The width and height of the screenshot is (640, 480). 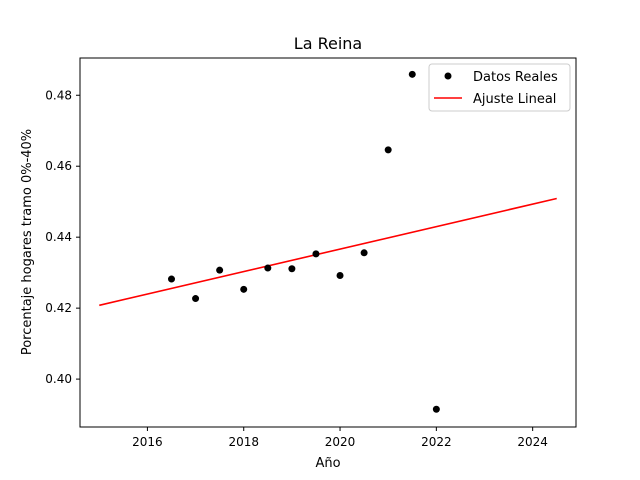 What do you see at coordinates (340, 442) in the screenshot?
I see `x-tick-label: 2020` at bounding box center [340, 442].